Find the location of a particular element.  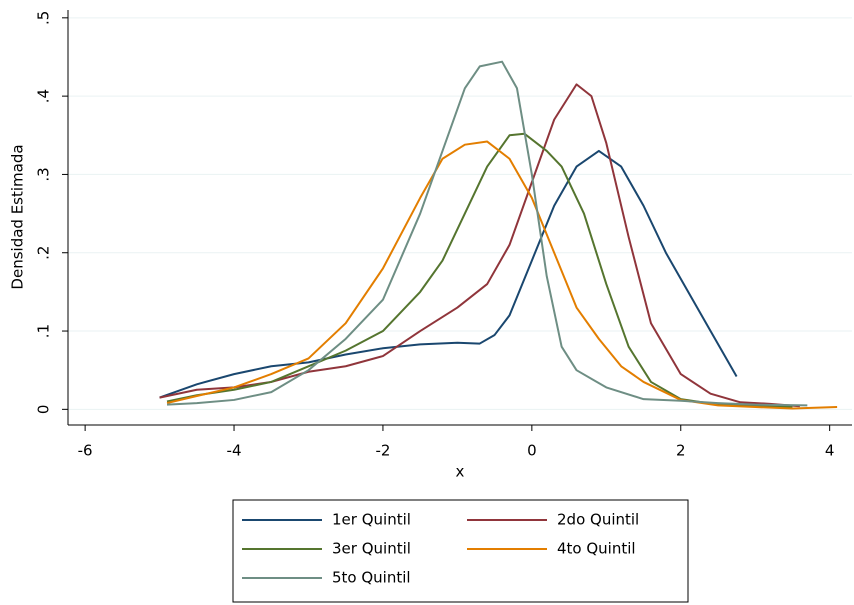

legend-label: 2do Quintil is located at coordinates (598, 520).